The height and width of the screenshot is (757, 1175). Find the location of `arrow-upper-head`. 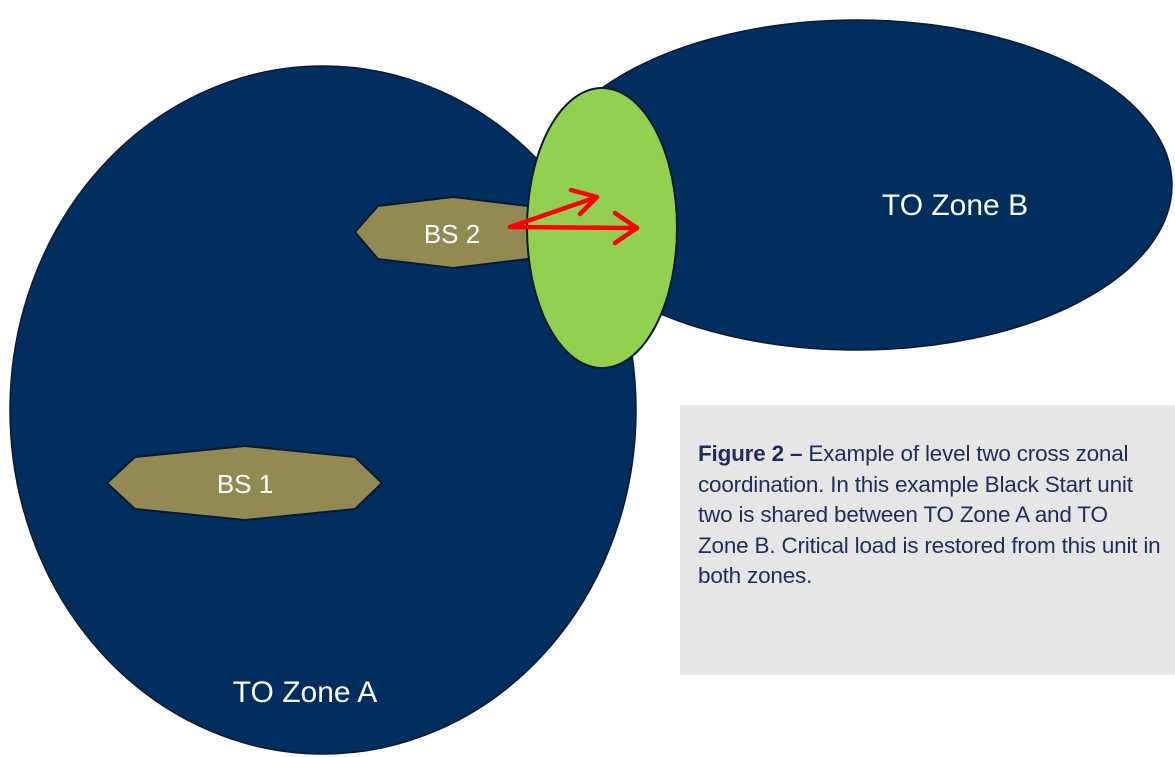

arrow-upper-head is located at coordinates (584, 202).